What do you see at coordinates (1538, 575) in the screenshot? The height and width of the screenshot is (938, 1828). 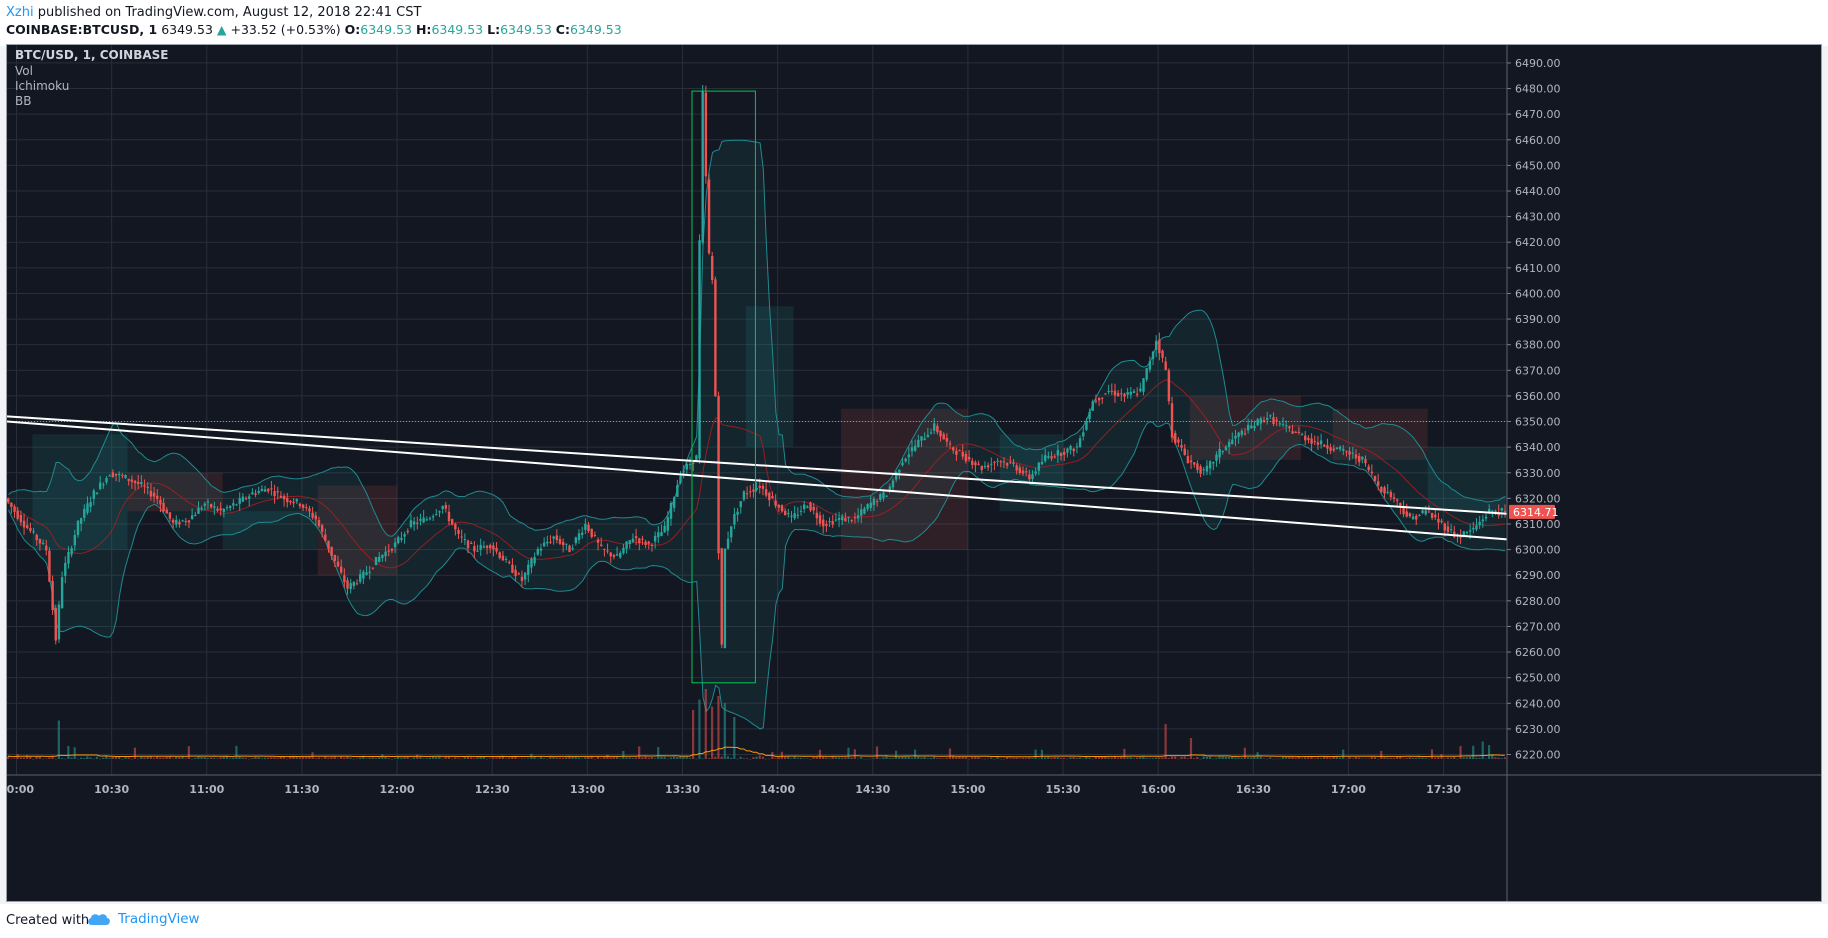 I see `y-tick-label: 6290.00` at bounding box center [1538, 575].